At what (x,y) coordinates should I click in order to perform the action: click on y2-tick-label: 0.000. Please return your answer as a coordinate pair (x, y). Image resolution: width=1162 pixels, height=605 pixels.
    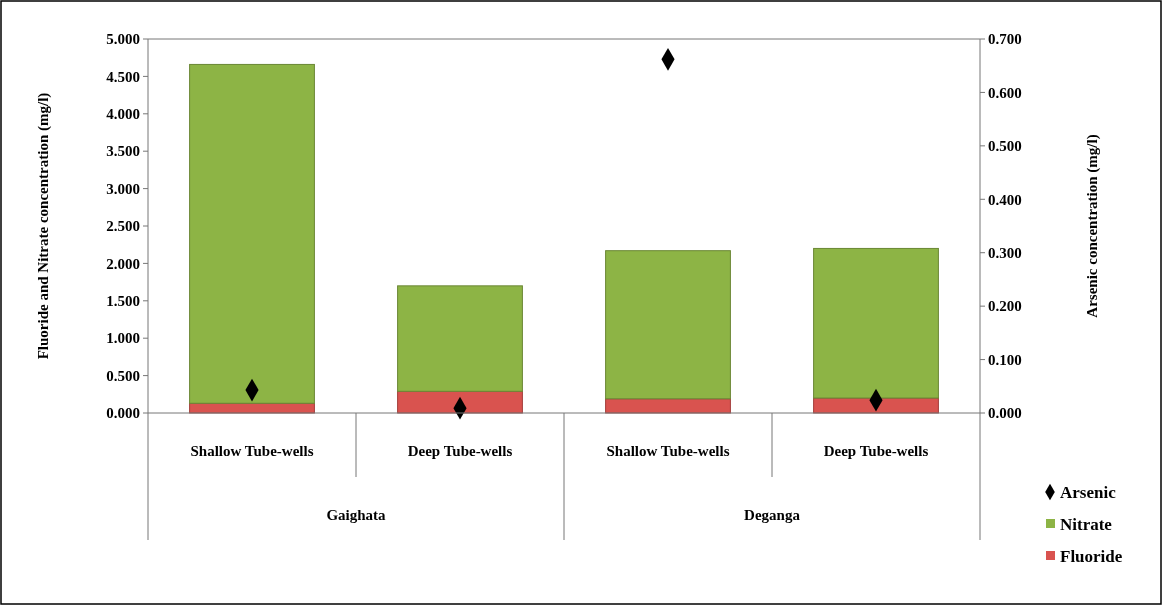
    Looking at the image, I should click on (1005, 413).